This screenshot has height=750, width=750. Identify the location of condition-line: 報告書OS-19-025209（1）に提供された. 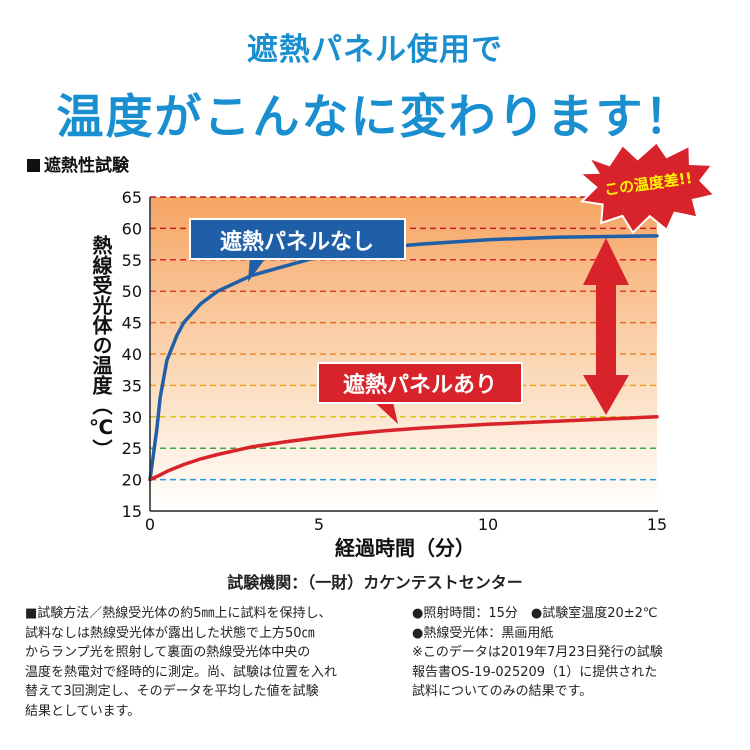
(535, 672).